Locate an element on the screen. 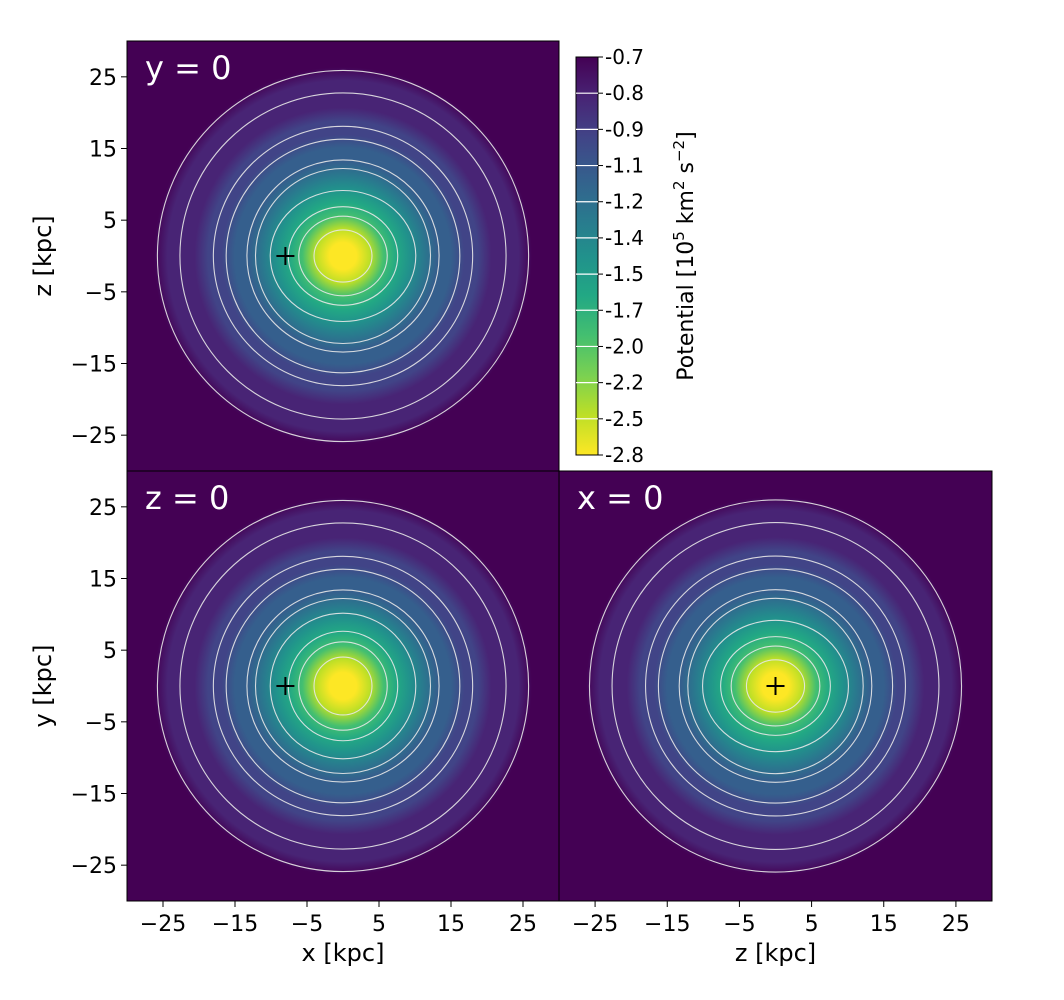  x-axis-label: x [kpc] is located at coordinates (343, 953).